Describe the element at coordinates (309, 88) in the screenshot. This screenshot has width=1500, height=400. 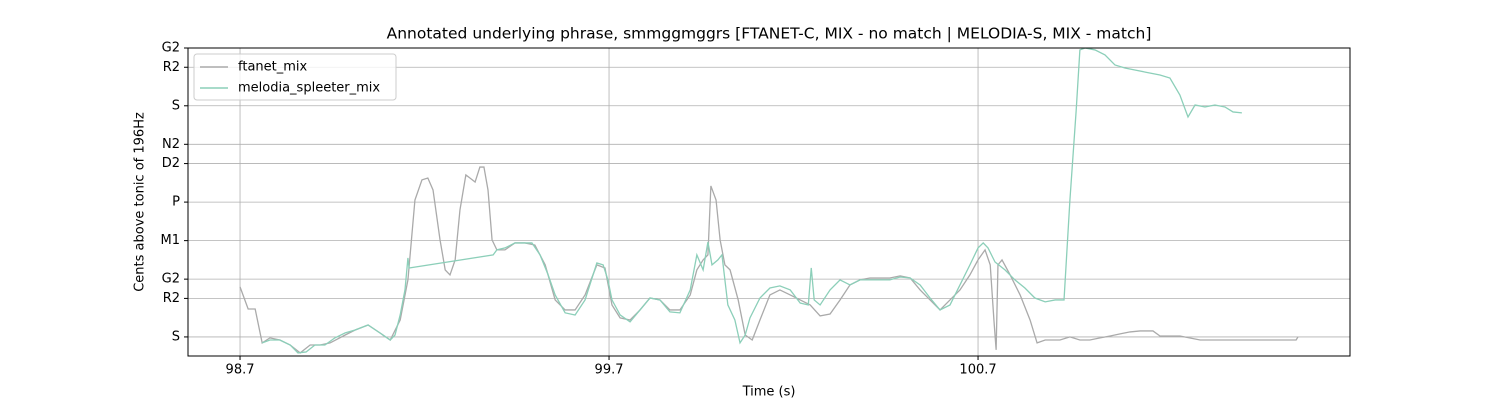
I see `legend-label: melodia_spleeter_mix` at that location.